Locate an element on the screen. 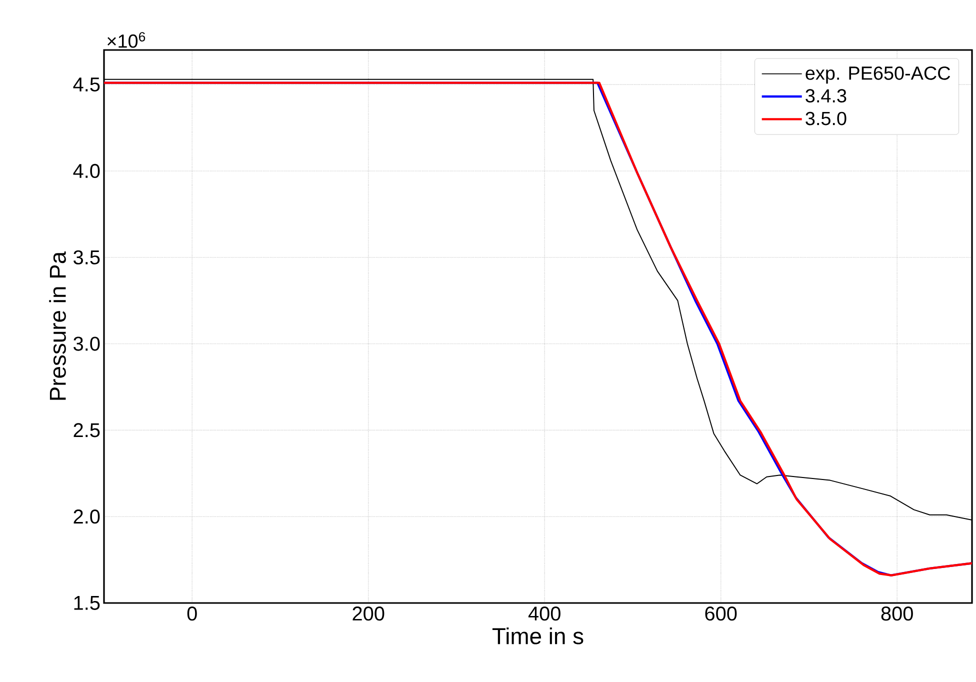 This screenshot has height=682, width=976. x-tick-label: 0 is located at coordinates (192, 613).